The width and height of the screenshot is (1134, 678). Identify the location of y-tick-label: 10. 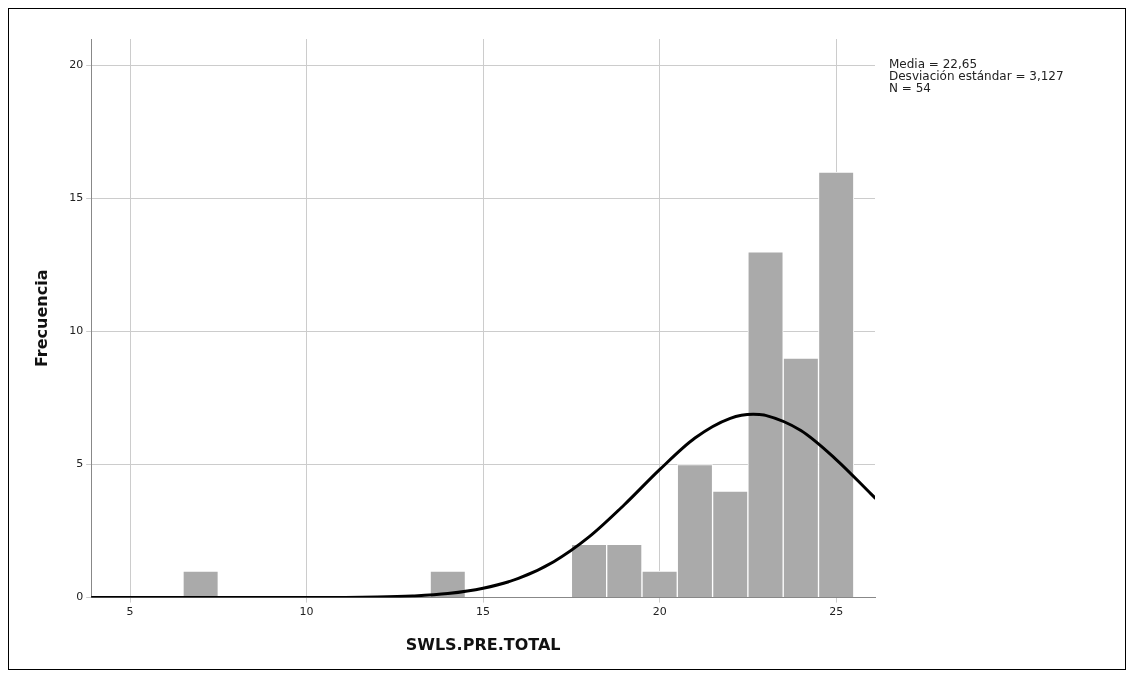
(76, 331).